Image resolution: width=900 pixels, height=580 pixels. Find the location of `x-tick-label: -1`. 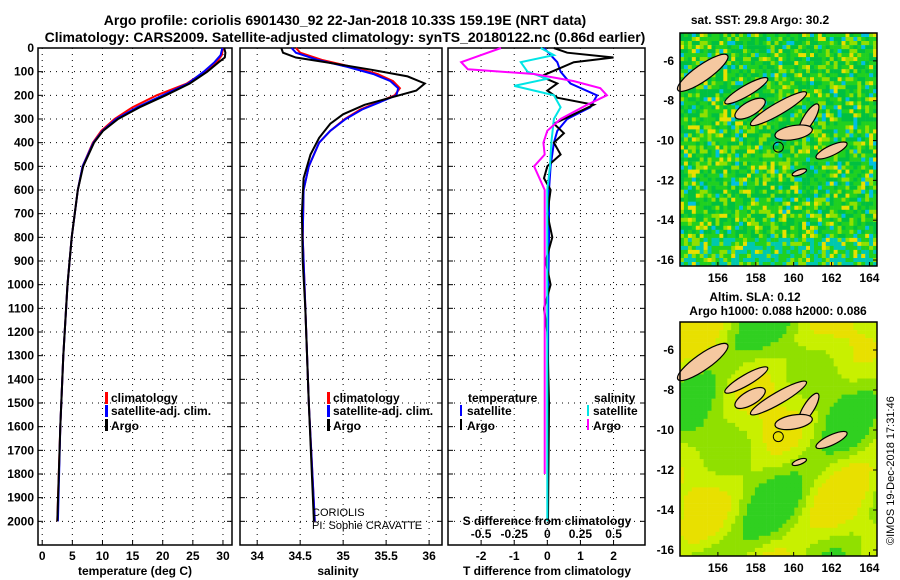

x-tick-label: -1 is located at coordinates (514, 556).